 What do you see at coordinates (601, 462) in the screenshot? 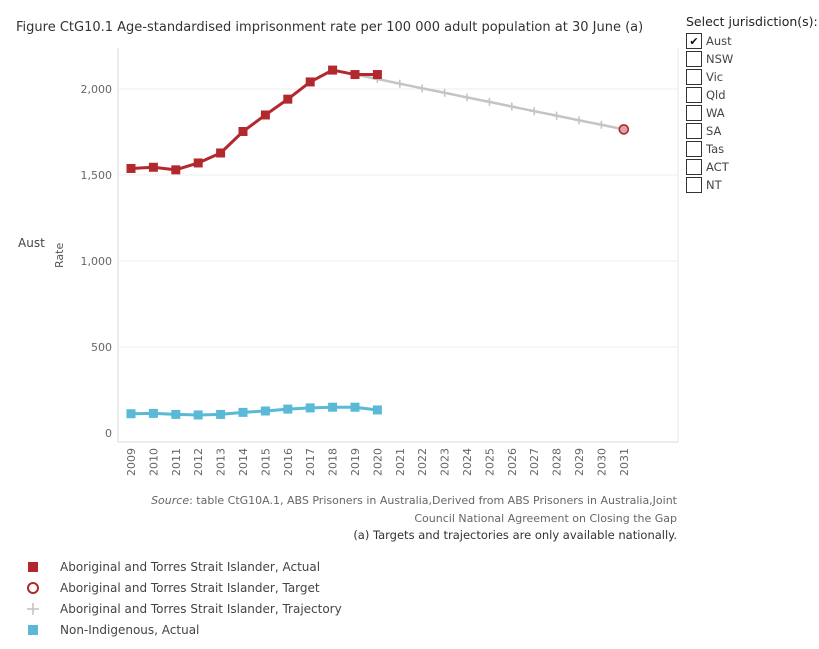
I see `x-tick-label: 2030` at bounding box center [601, 462].